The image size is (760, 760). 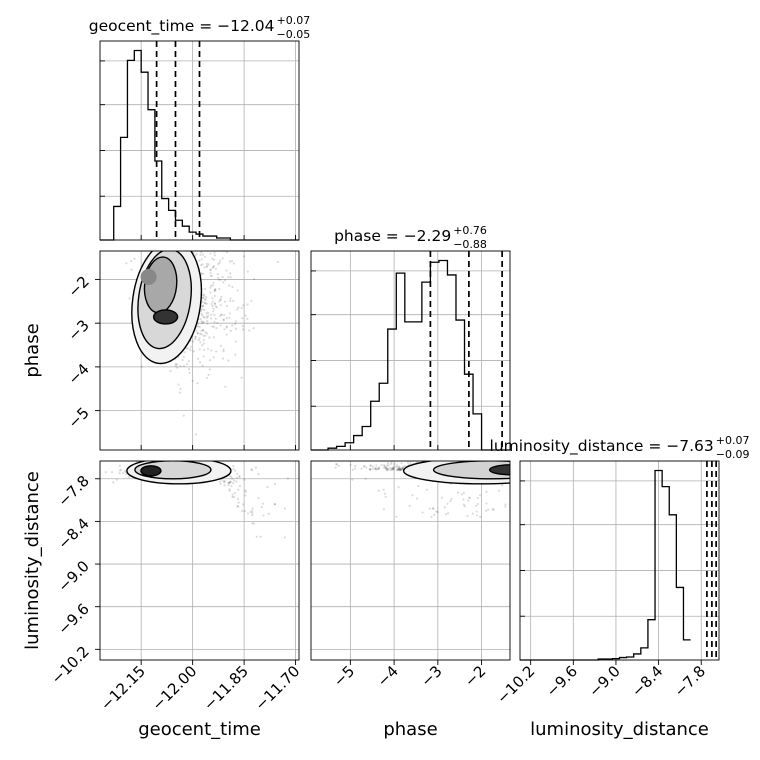 What do you see at coordinates (437, 489) in the screenshot?
I see `panel-content` at bounding box center [437, 489].